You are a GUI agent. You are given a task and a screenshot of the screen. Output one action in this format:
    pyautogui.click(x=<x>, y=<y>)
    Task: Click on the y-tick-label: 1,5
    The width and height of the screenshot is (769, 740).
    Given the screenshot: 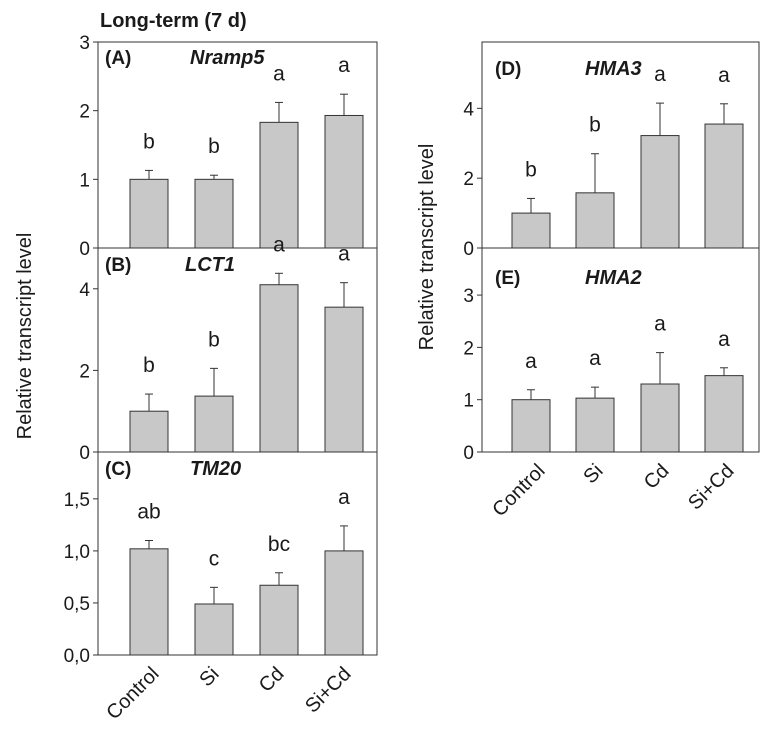 What is the action you would take?
    pyautogui.click(x=77, y=500)
    